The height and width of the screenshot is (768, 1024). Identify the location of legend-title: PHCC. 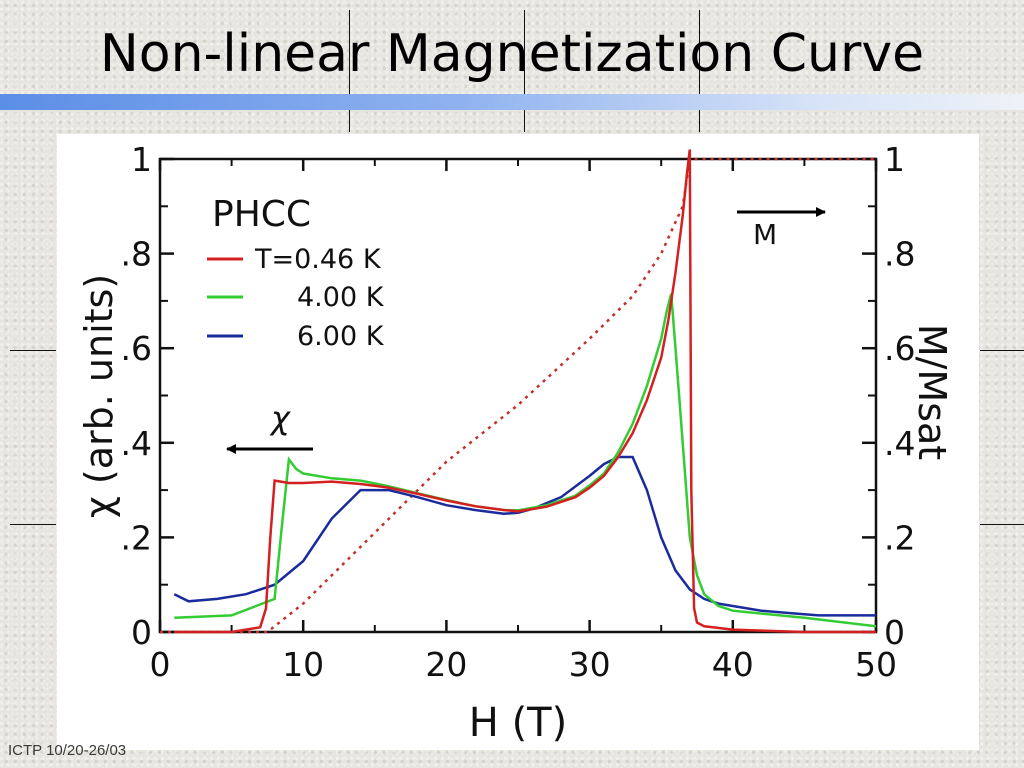
(261, 214).